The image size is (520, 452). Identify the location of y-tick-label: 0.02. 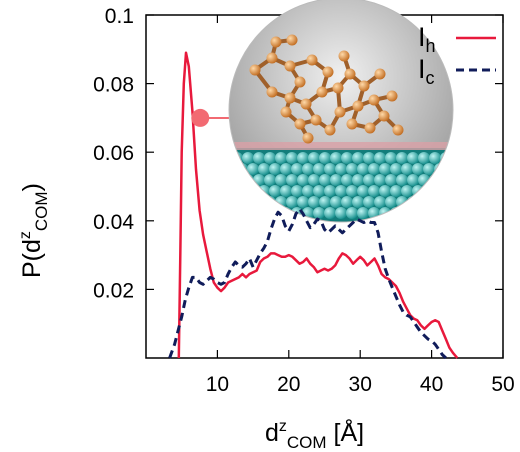
(113, 290).